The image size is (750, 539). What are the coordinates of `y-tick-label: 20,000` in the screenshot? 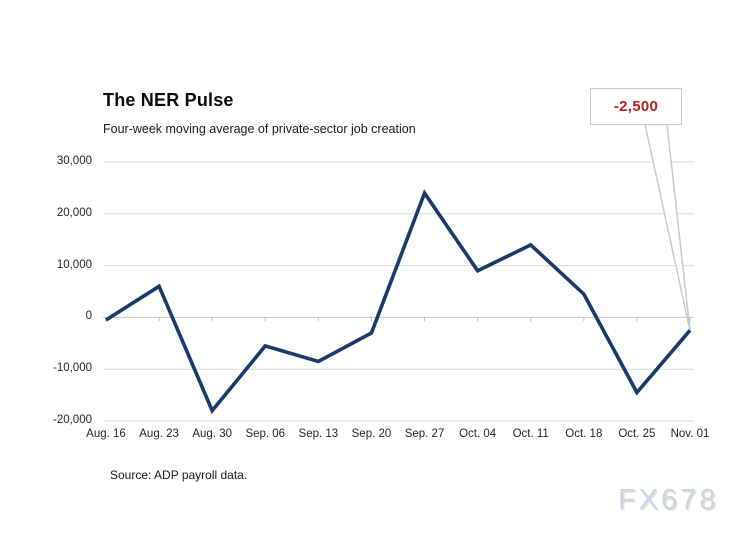 It's located at (74, 212).